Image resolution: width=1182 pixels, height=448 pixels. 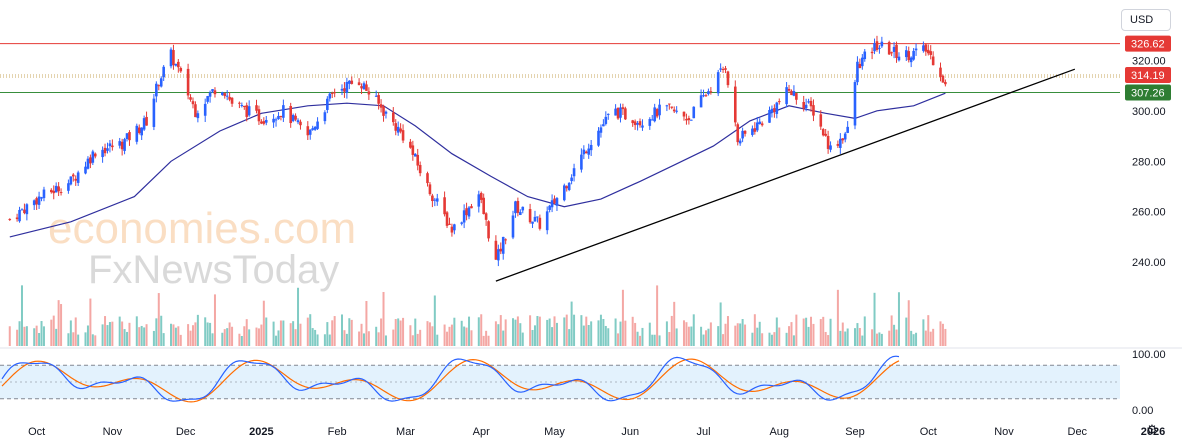 What do you see at coordinates (1148, 68) in the screenshot?
I see `level-badges: 326.62 314.19 307.26` at bounding box center [1148, 68].